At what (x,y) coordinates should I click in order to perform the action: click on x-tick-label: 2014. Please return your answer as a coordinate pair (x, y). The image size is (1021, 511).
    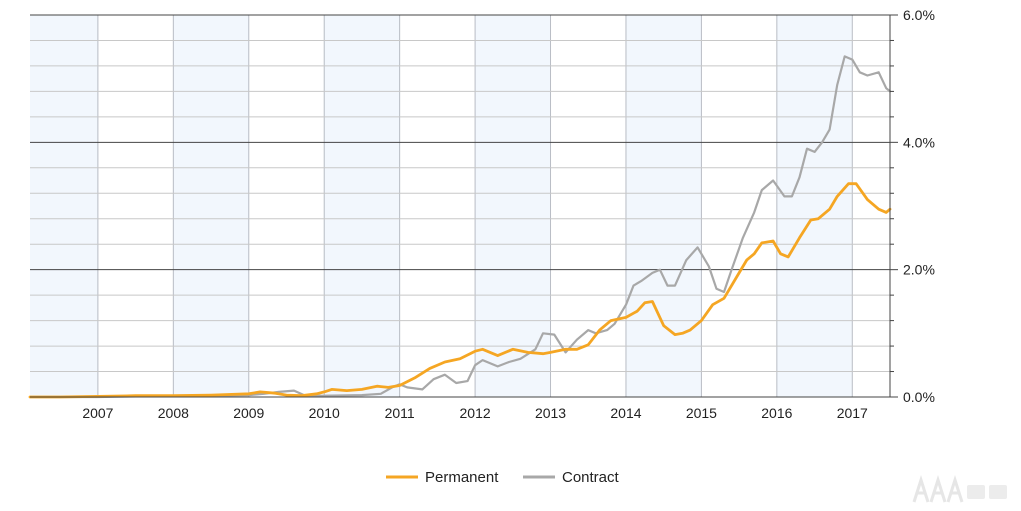
    Looking at the image, I should click on (625, 413).